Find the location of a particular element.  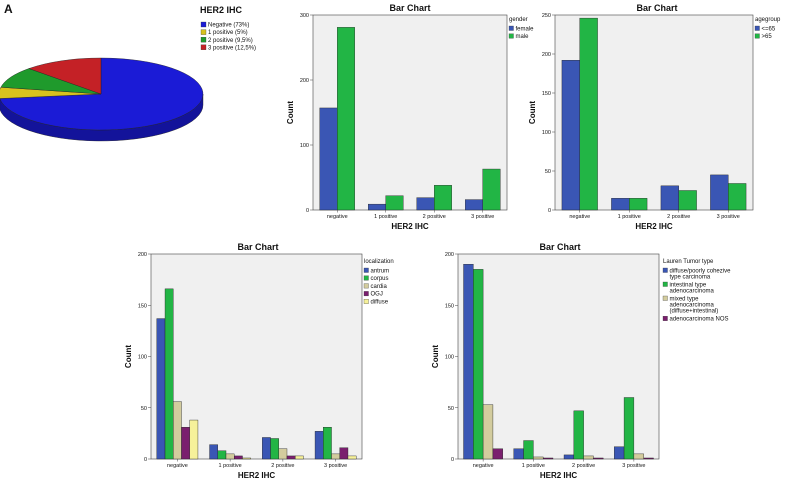

legend-label: male is located at coordinates (523, 37).